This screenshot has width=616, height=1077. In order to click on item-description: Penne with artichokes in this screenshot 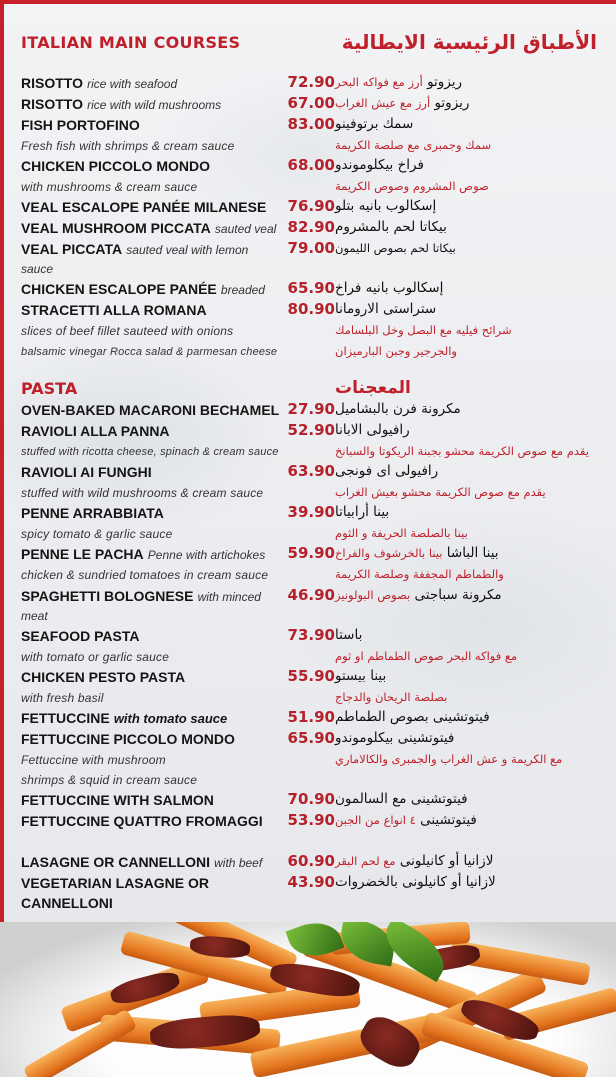, I will do `click(206, 555)`.